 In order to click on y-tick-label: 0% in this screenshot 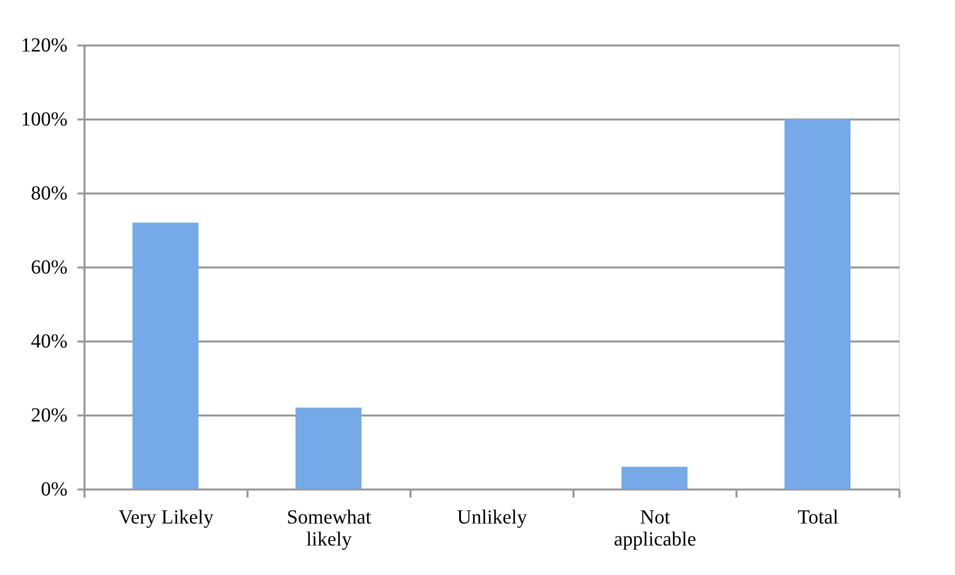, I will do `click(54, 489)`.